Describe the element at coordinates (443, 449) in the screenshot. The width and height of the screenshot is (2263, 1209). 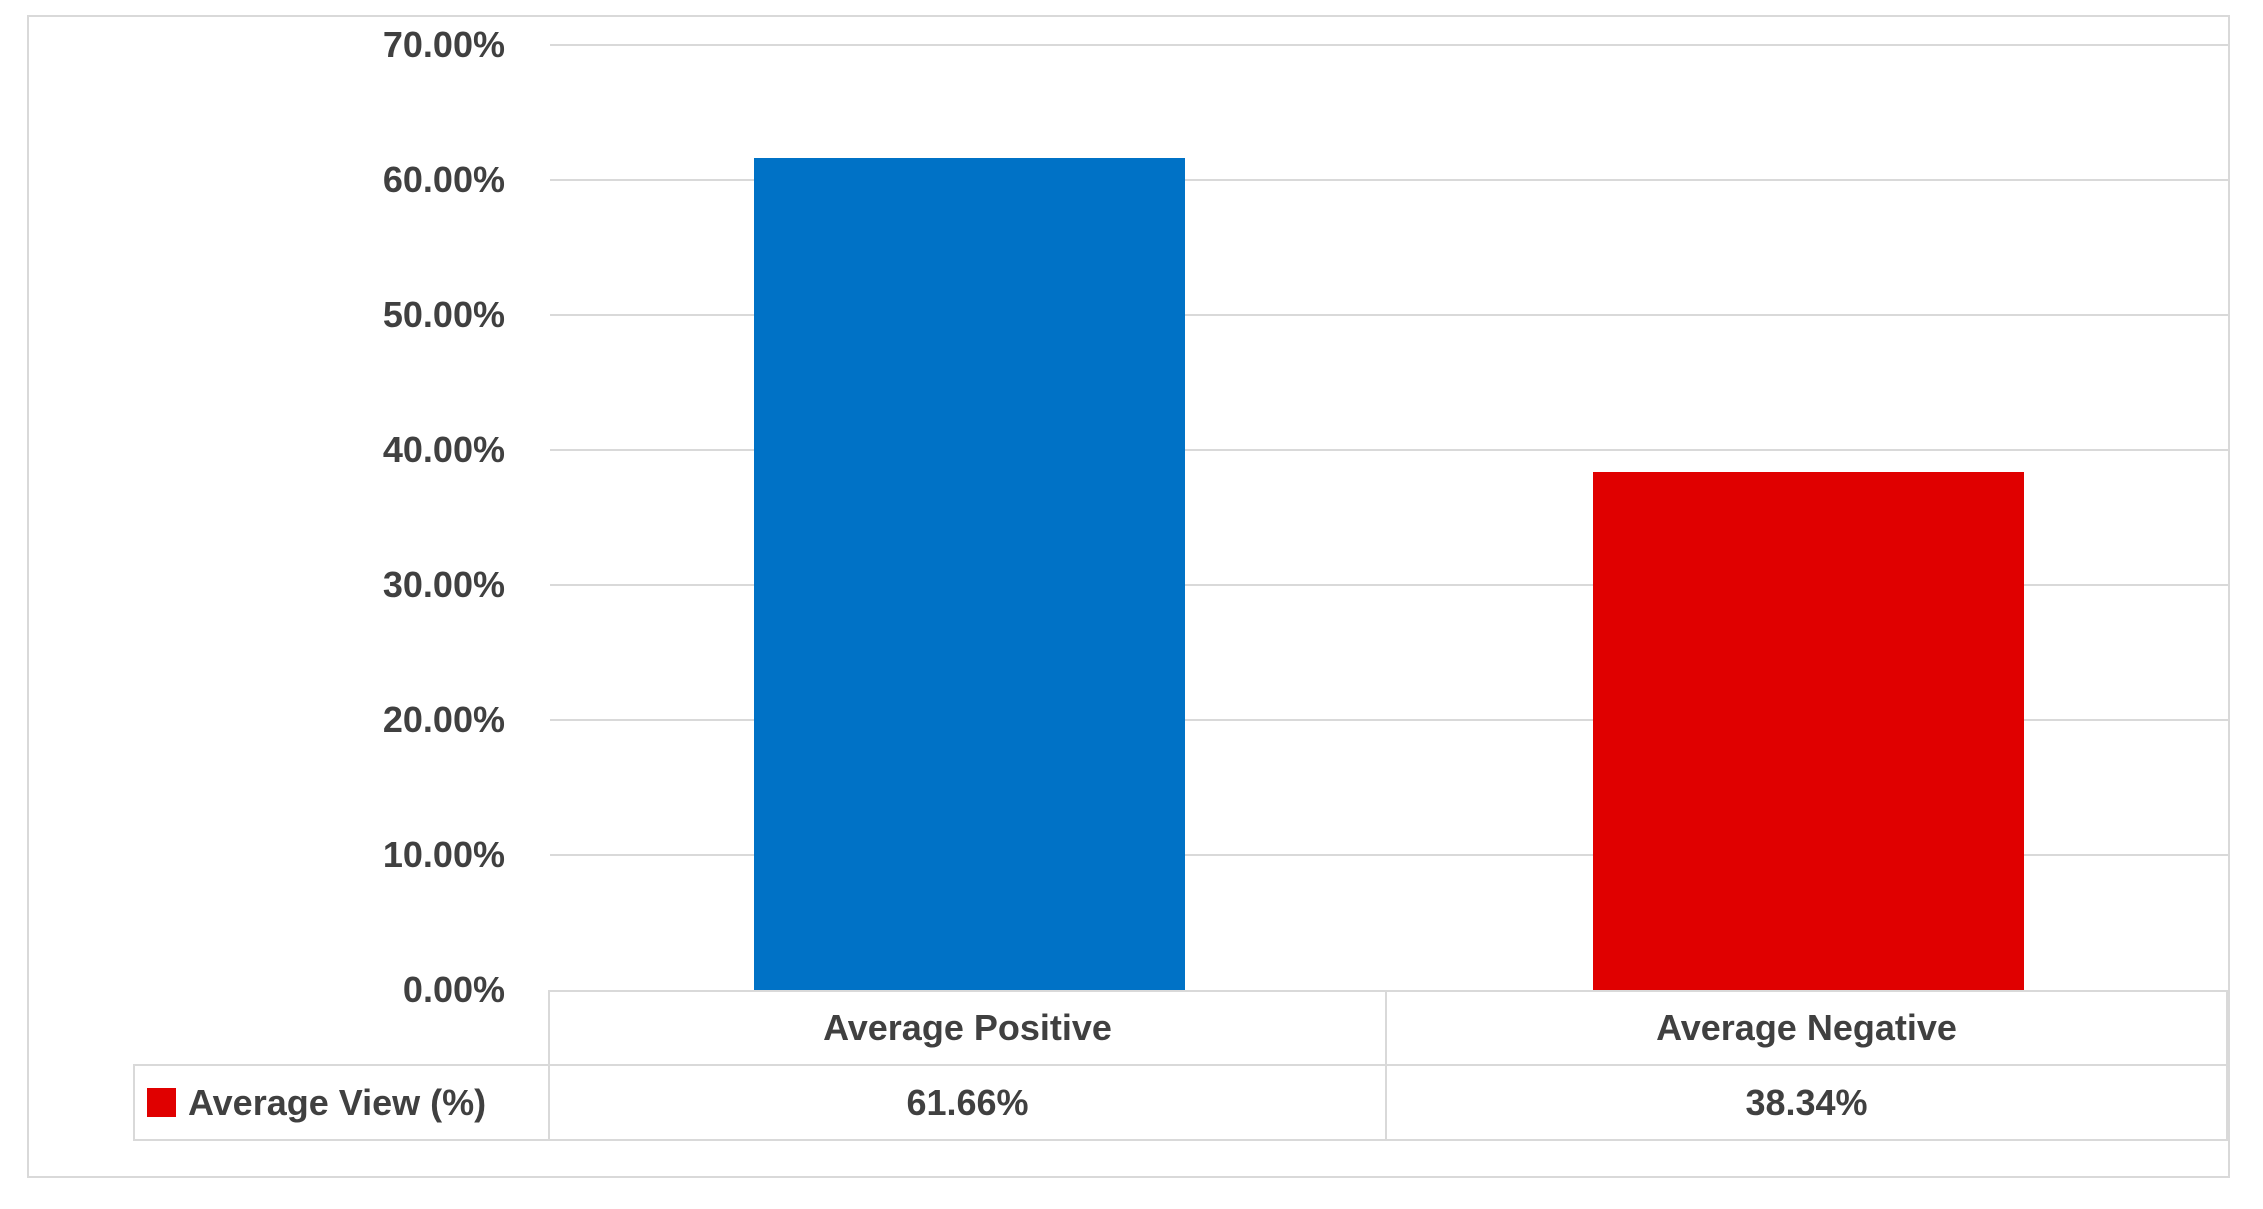
I see `y-axis-tick-label: 40.00%` at that location.